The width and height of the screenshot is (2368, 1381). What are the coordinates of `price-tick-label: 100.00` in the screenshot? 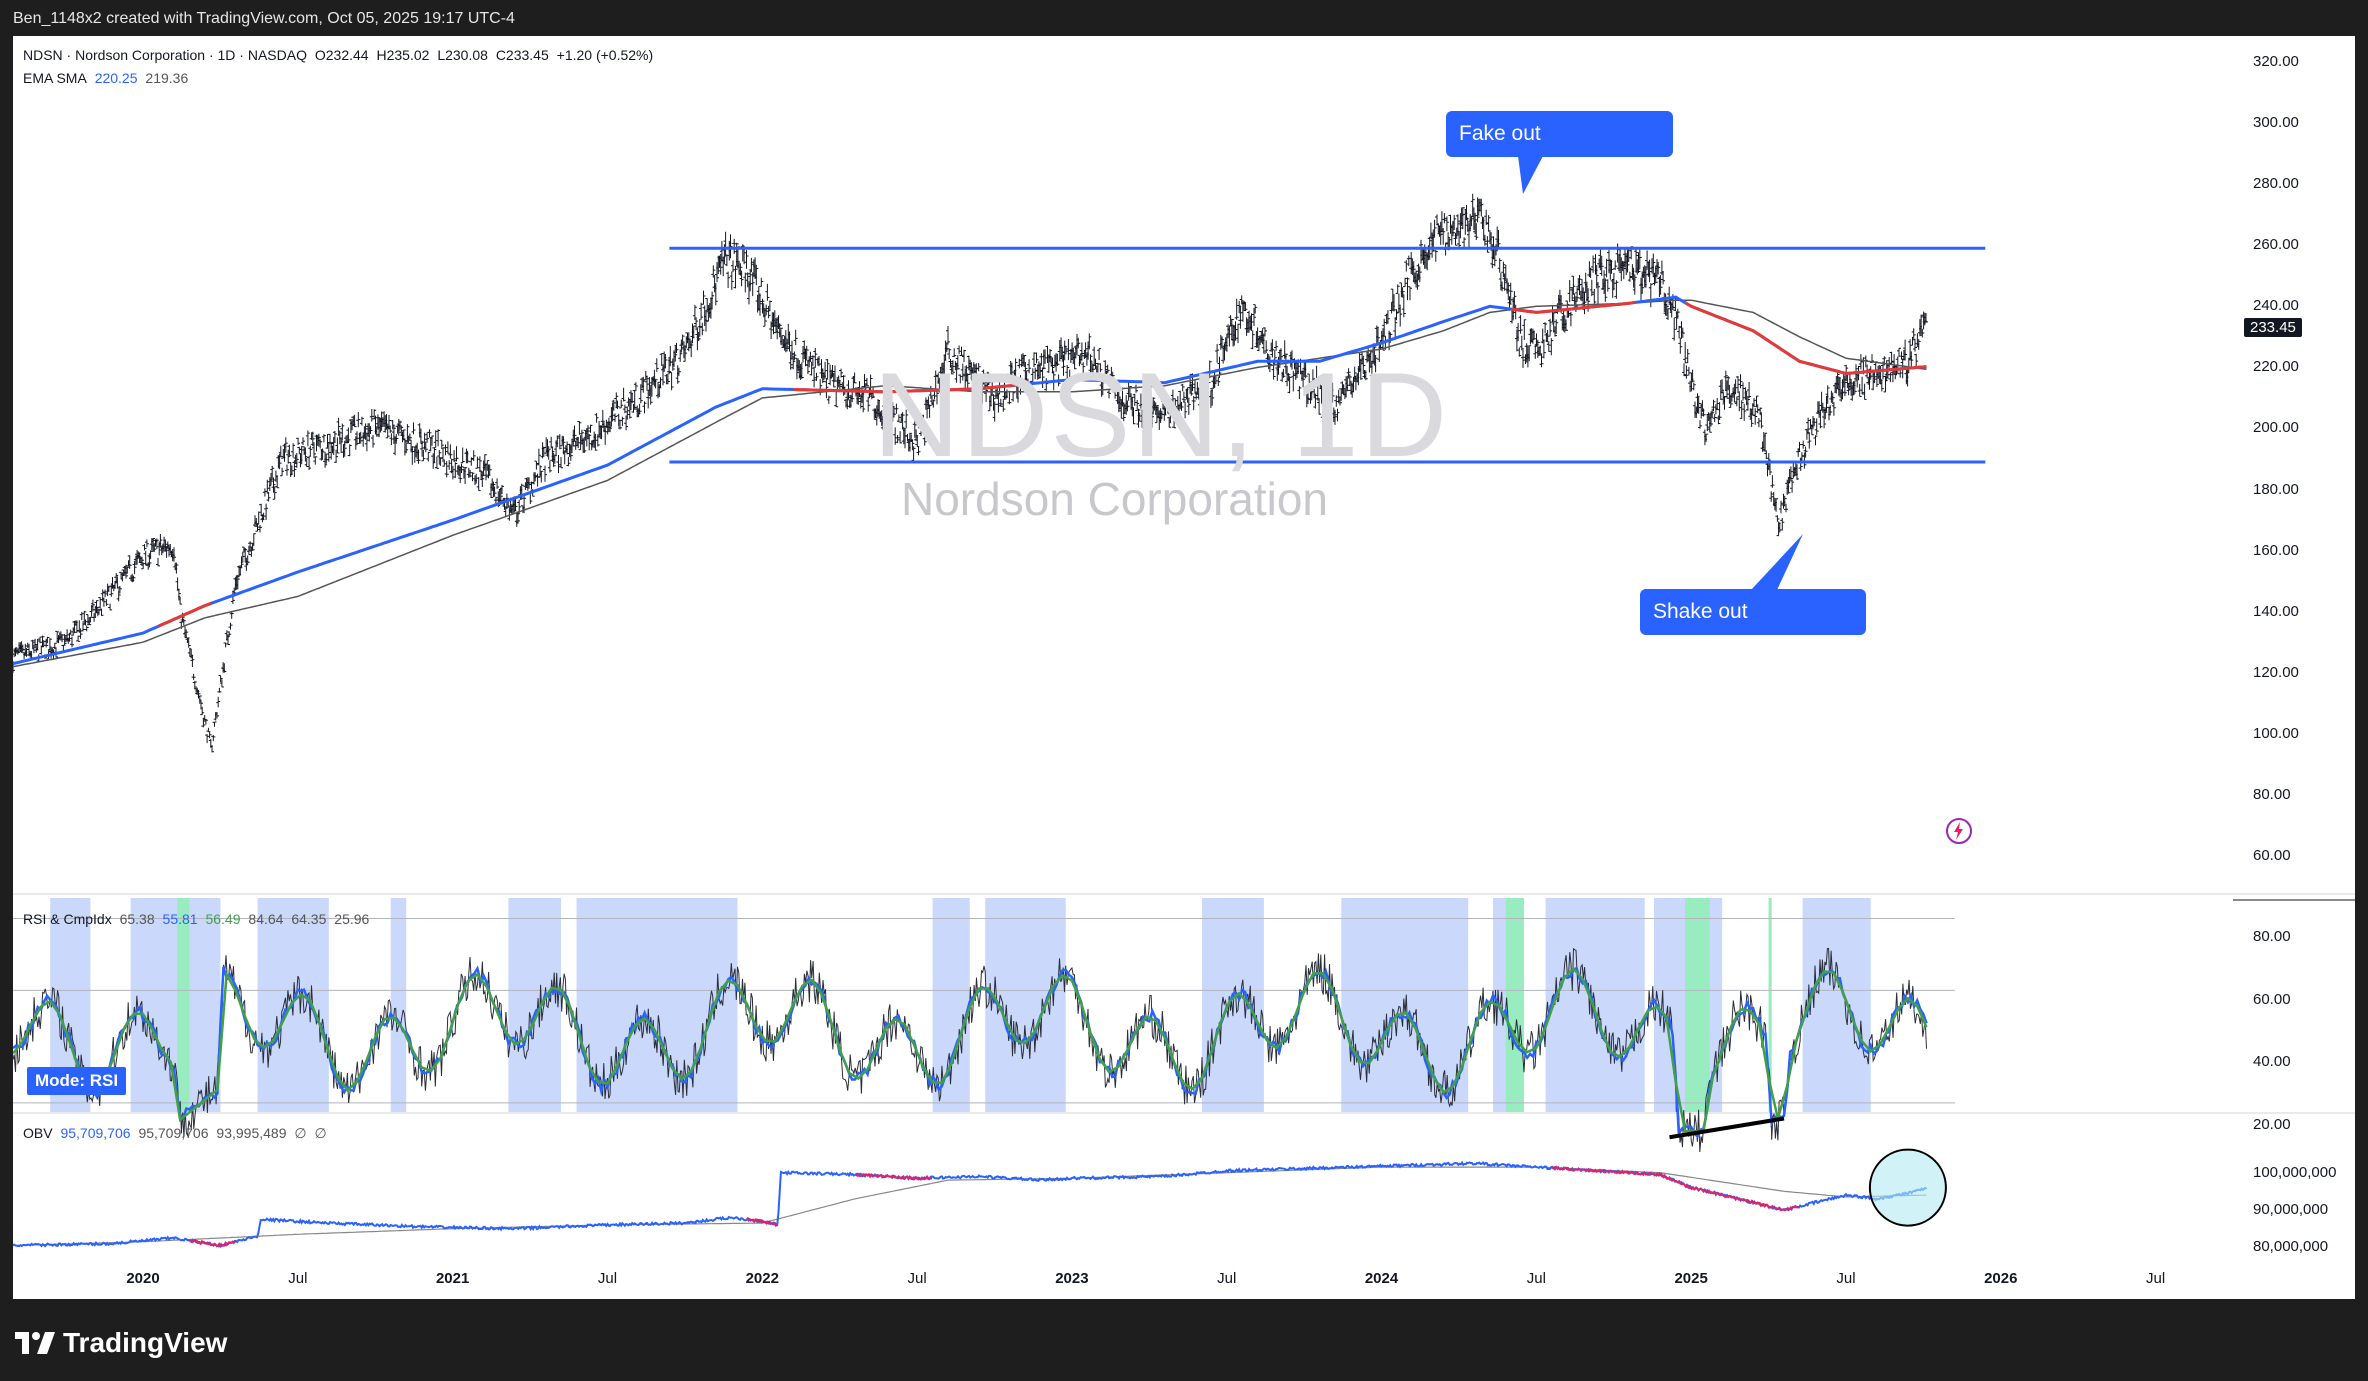 It's located at (2276, 733).